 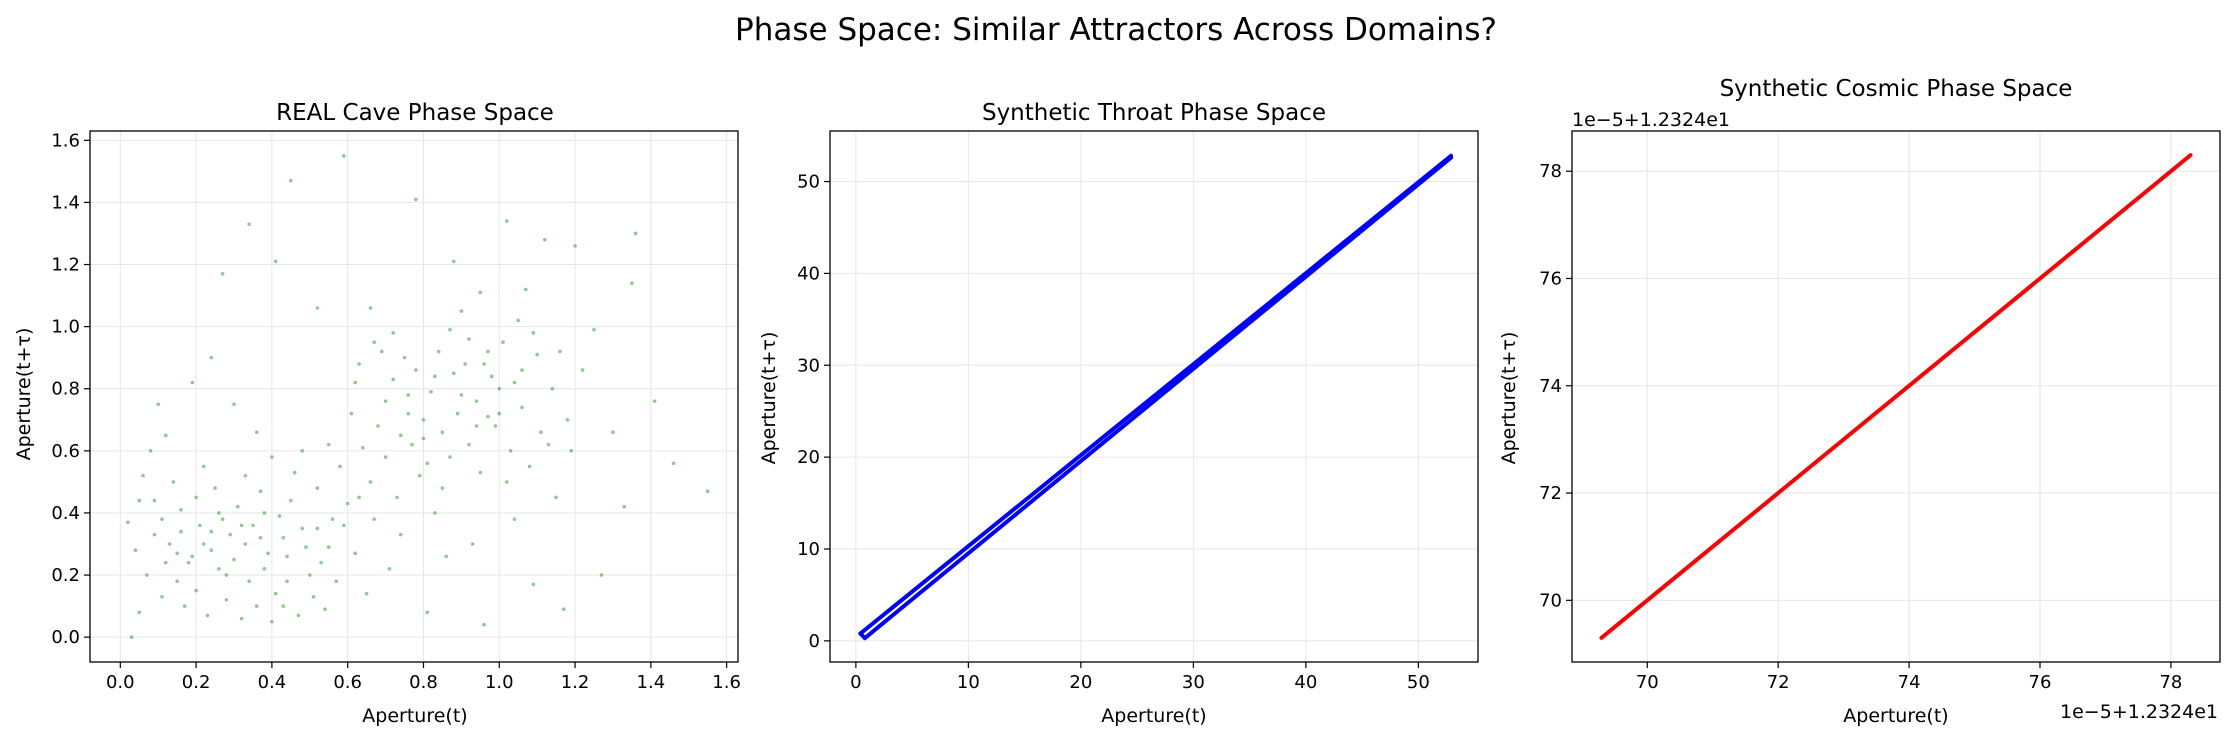 What do you see at coordinates (196, 682) in the screenshot?
I see `x-tick-label: 0.2` at bounding box center [196, 682].